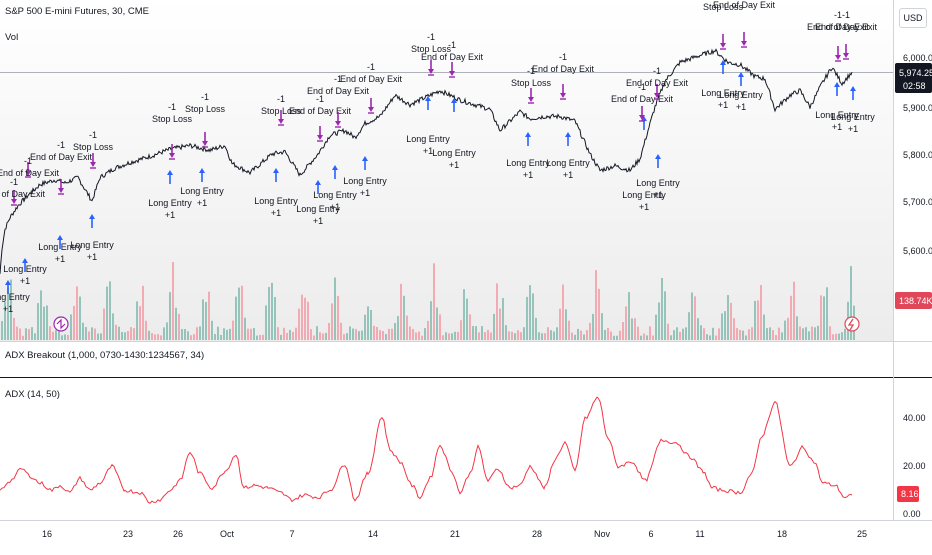 Image resolution: width=932 pixels, height=555 pixels. I want to click on time-label: Oct, so click(227, 534).